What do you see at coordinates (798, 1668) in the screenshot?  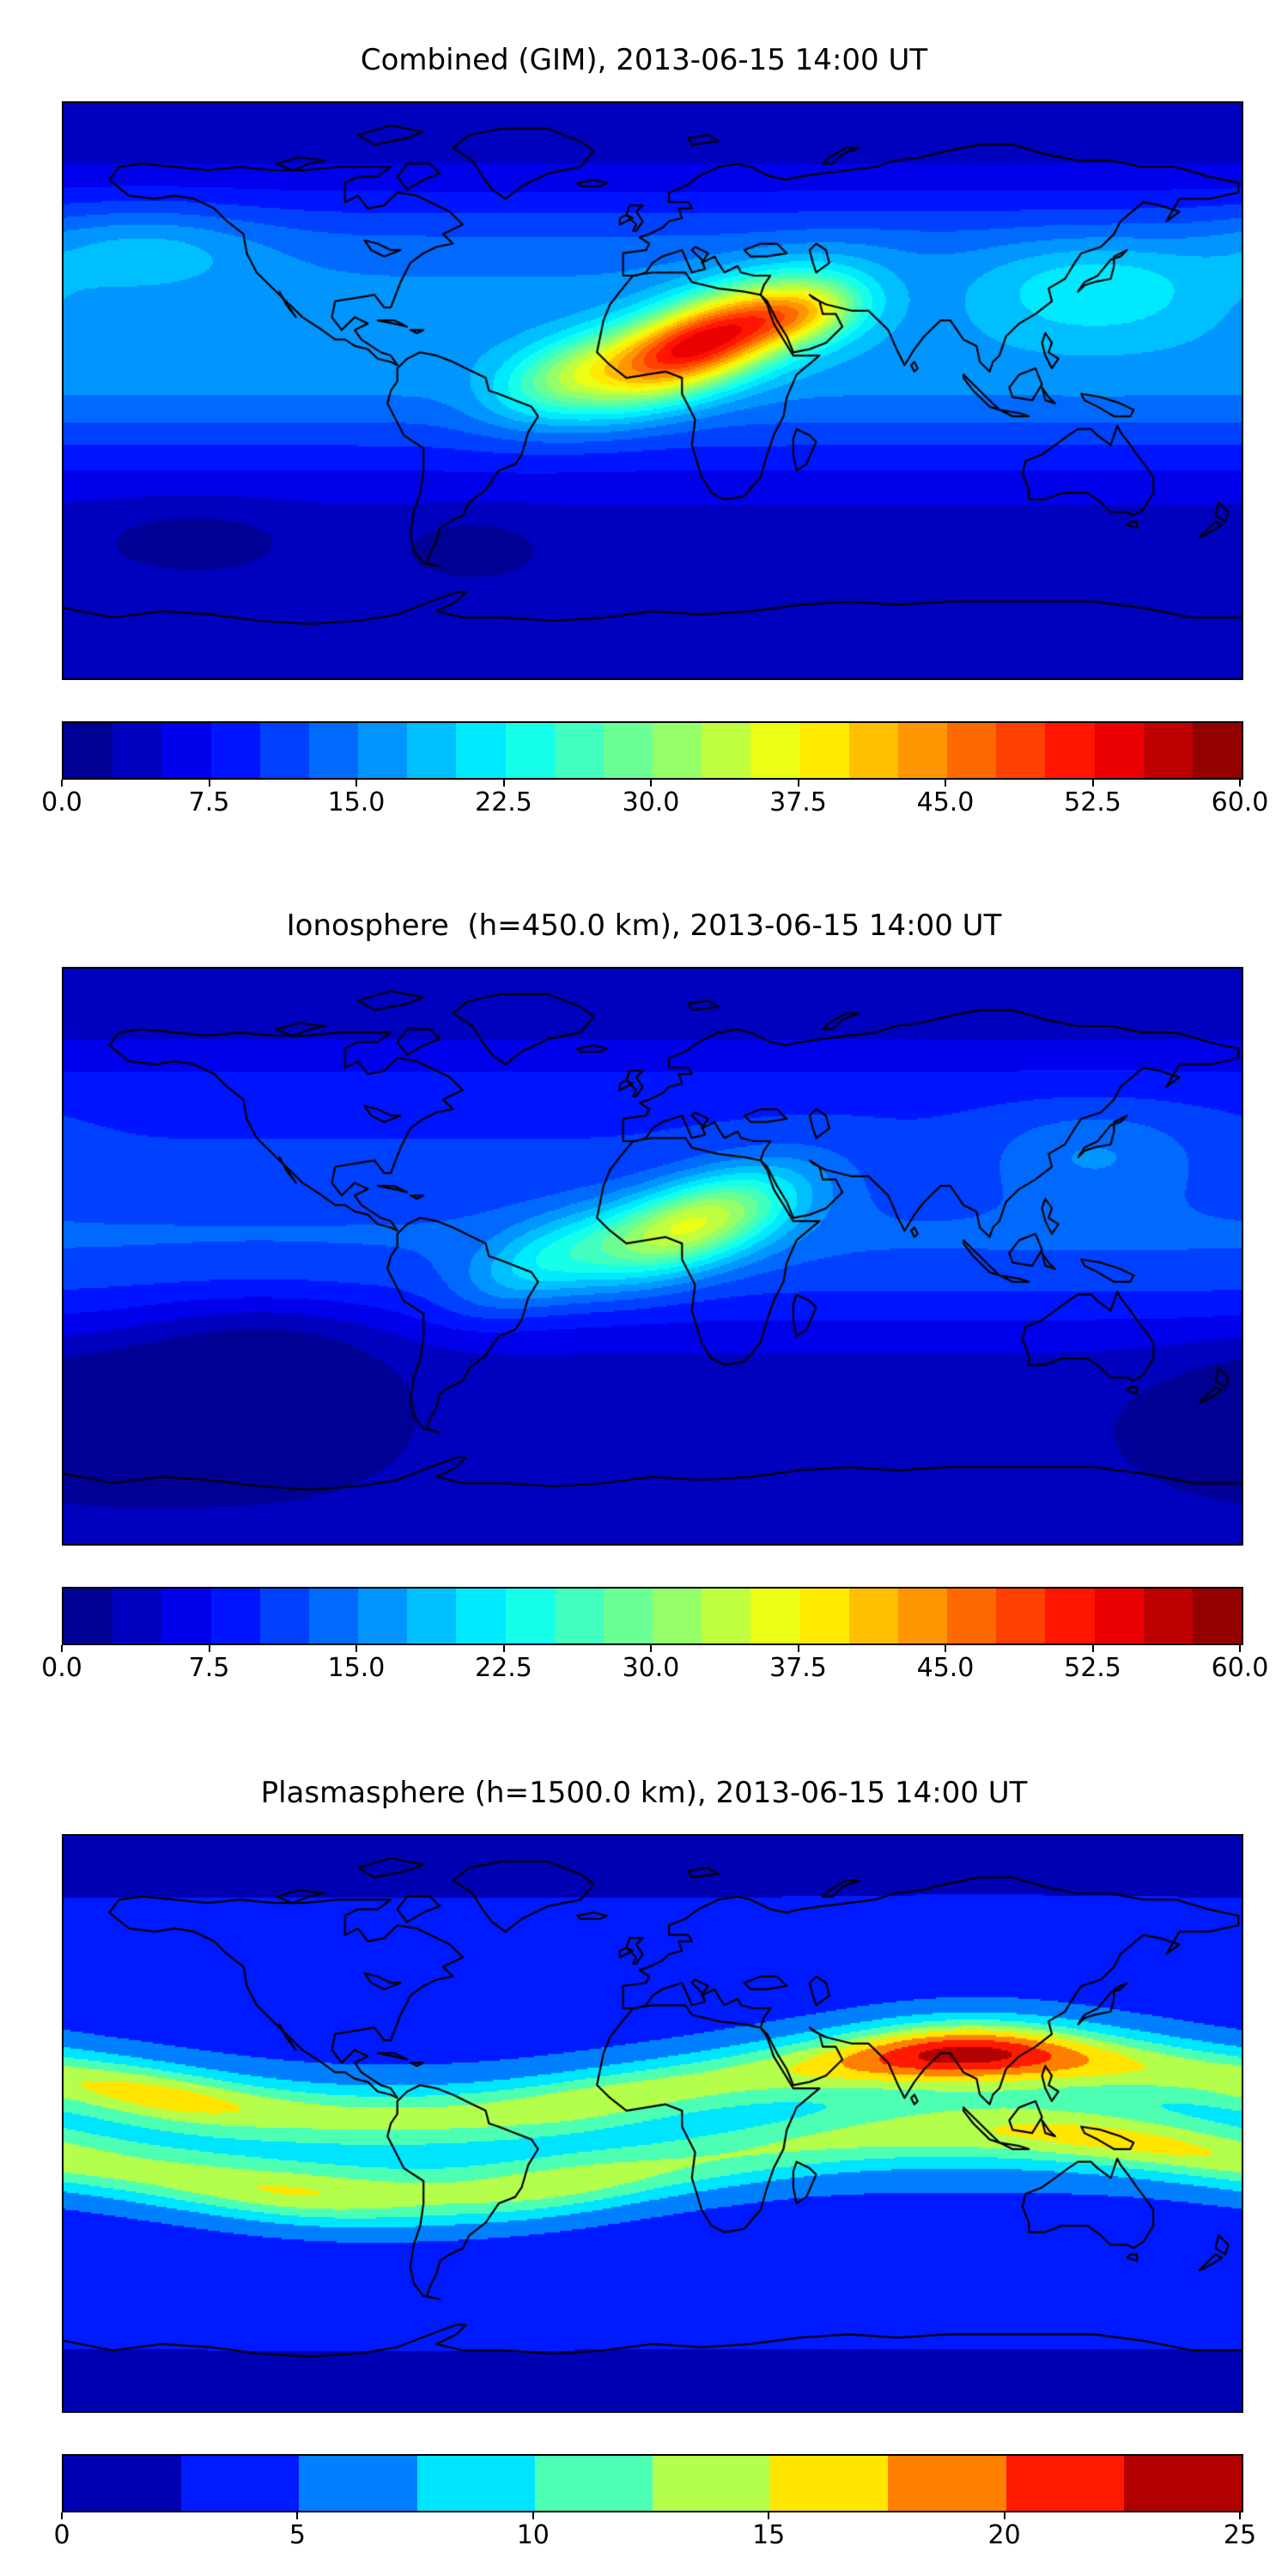 I see `colorbar-tick-label: 37.5` at bounding box center [798, 1668].